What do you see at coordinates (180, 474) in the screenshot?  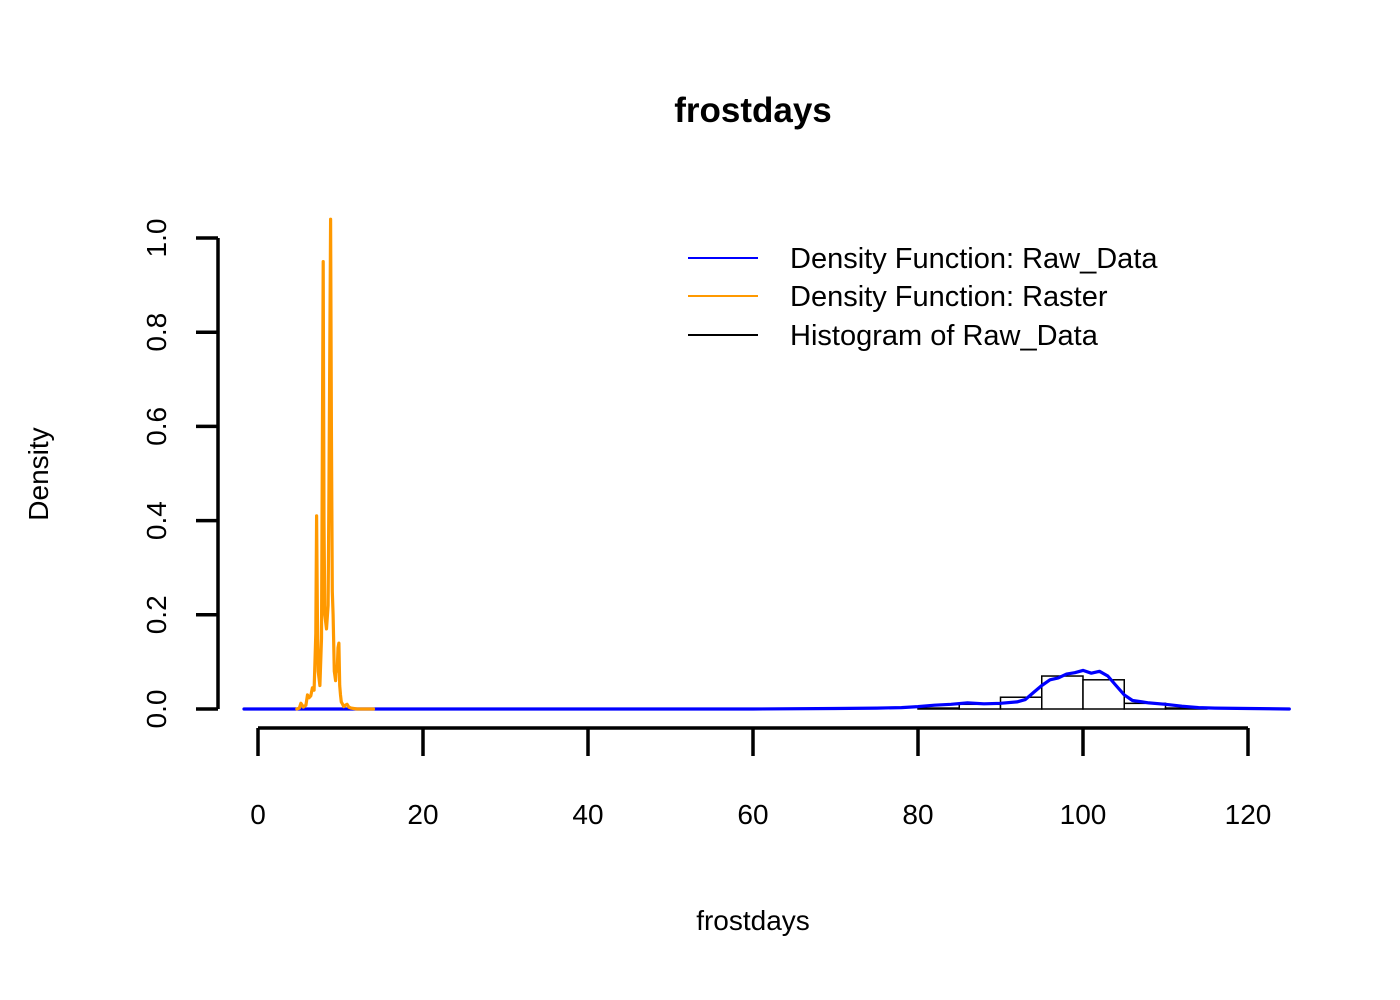 I see `y-axis: 0.0 0.2 0.4 0.6 0.8 1.0` at bounding box center [180, 474].